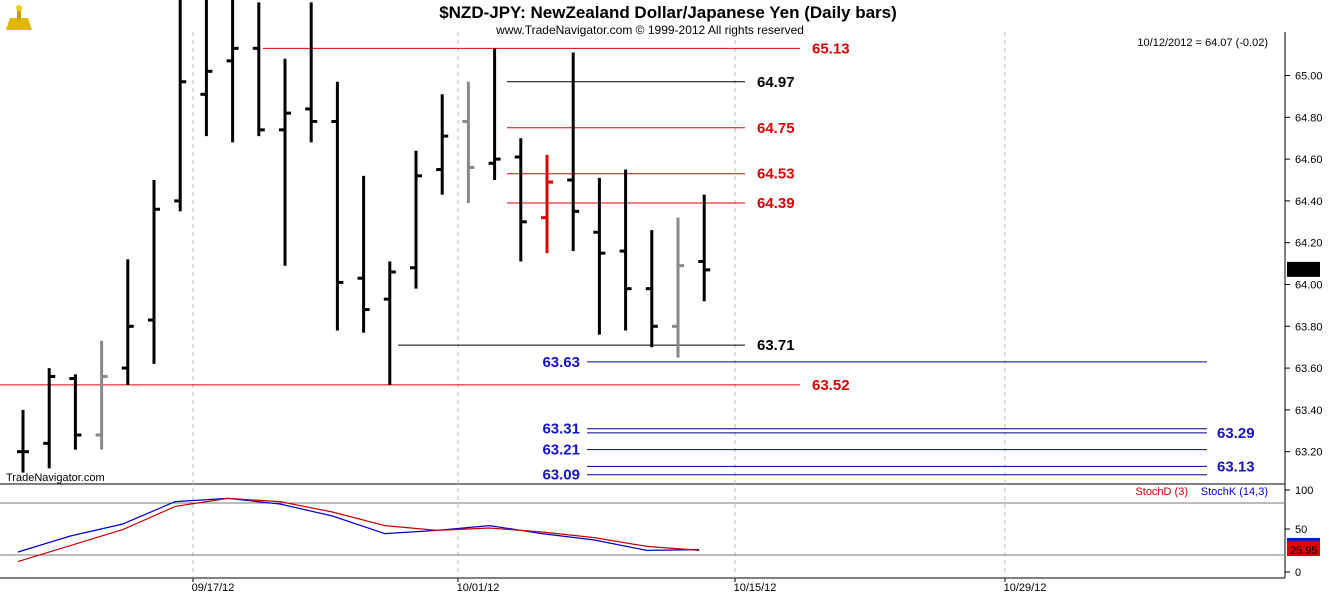  I want to click on stoch-last-box, so click(1303, 550).